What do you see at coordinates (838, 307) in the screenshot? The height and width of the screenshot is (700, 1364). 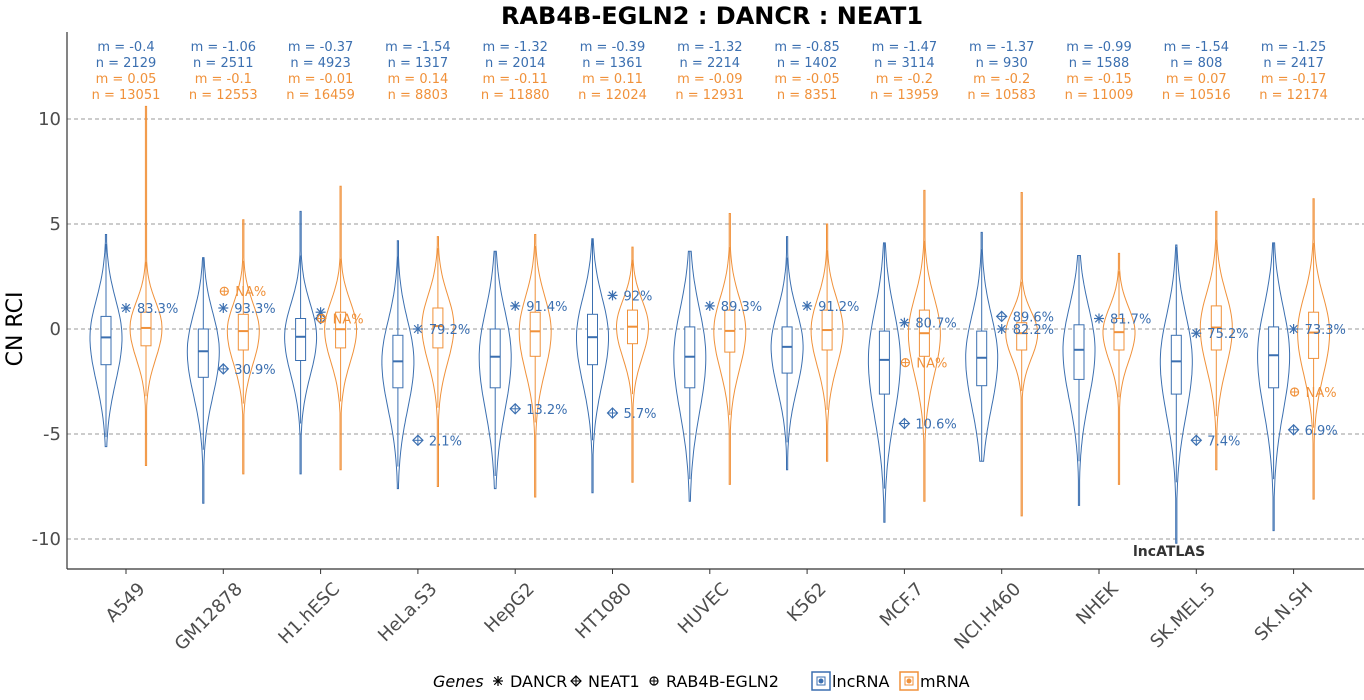 I see `gene-label: 91.2%` at bounding box center [838, 307].